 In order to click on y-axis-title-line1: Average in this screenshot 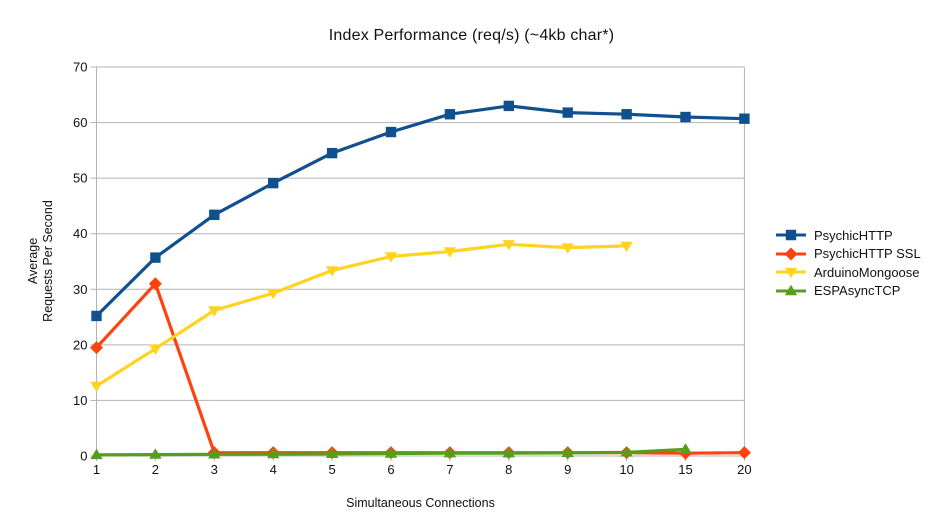, I will do `click(33, 261)`.